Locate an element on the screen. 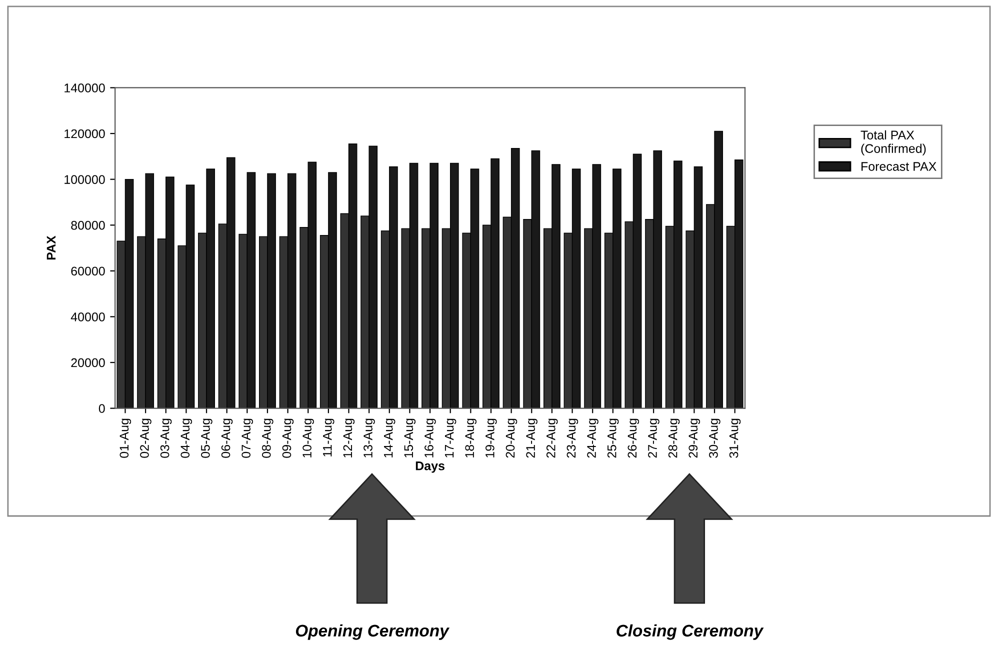 This screenshot has height=645, width=992. text: Opening Ceremony is located at coordinates (373, 632).